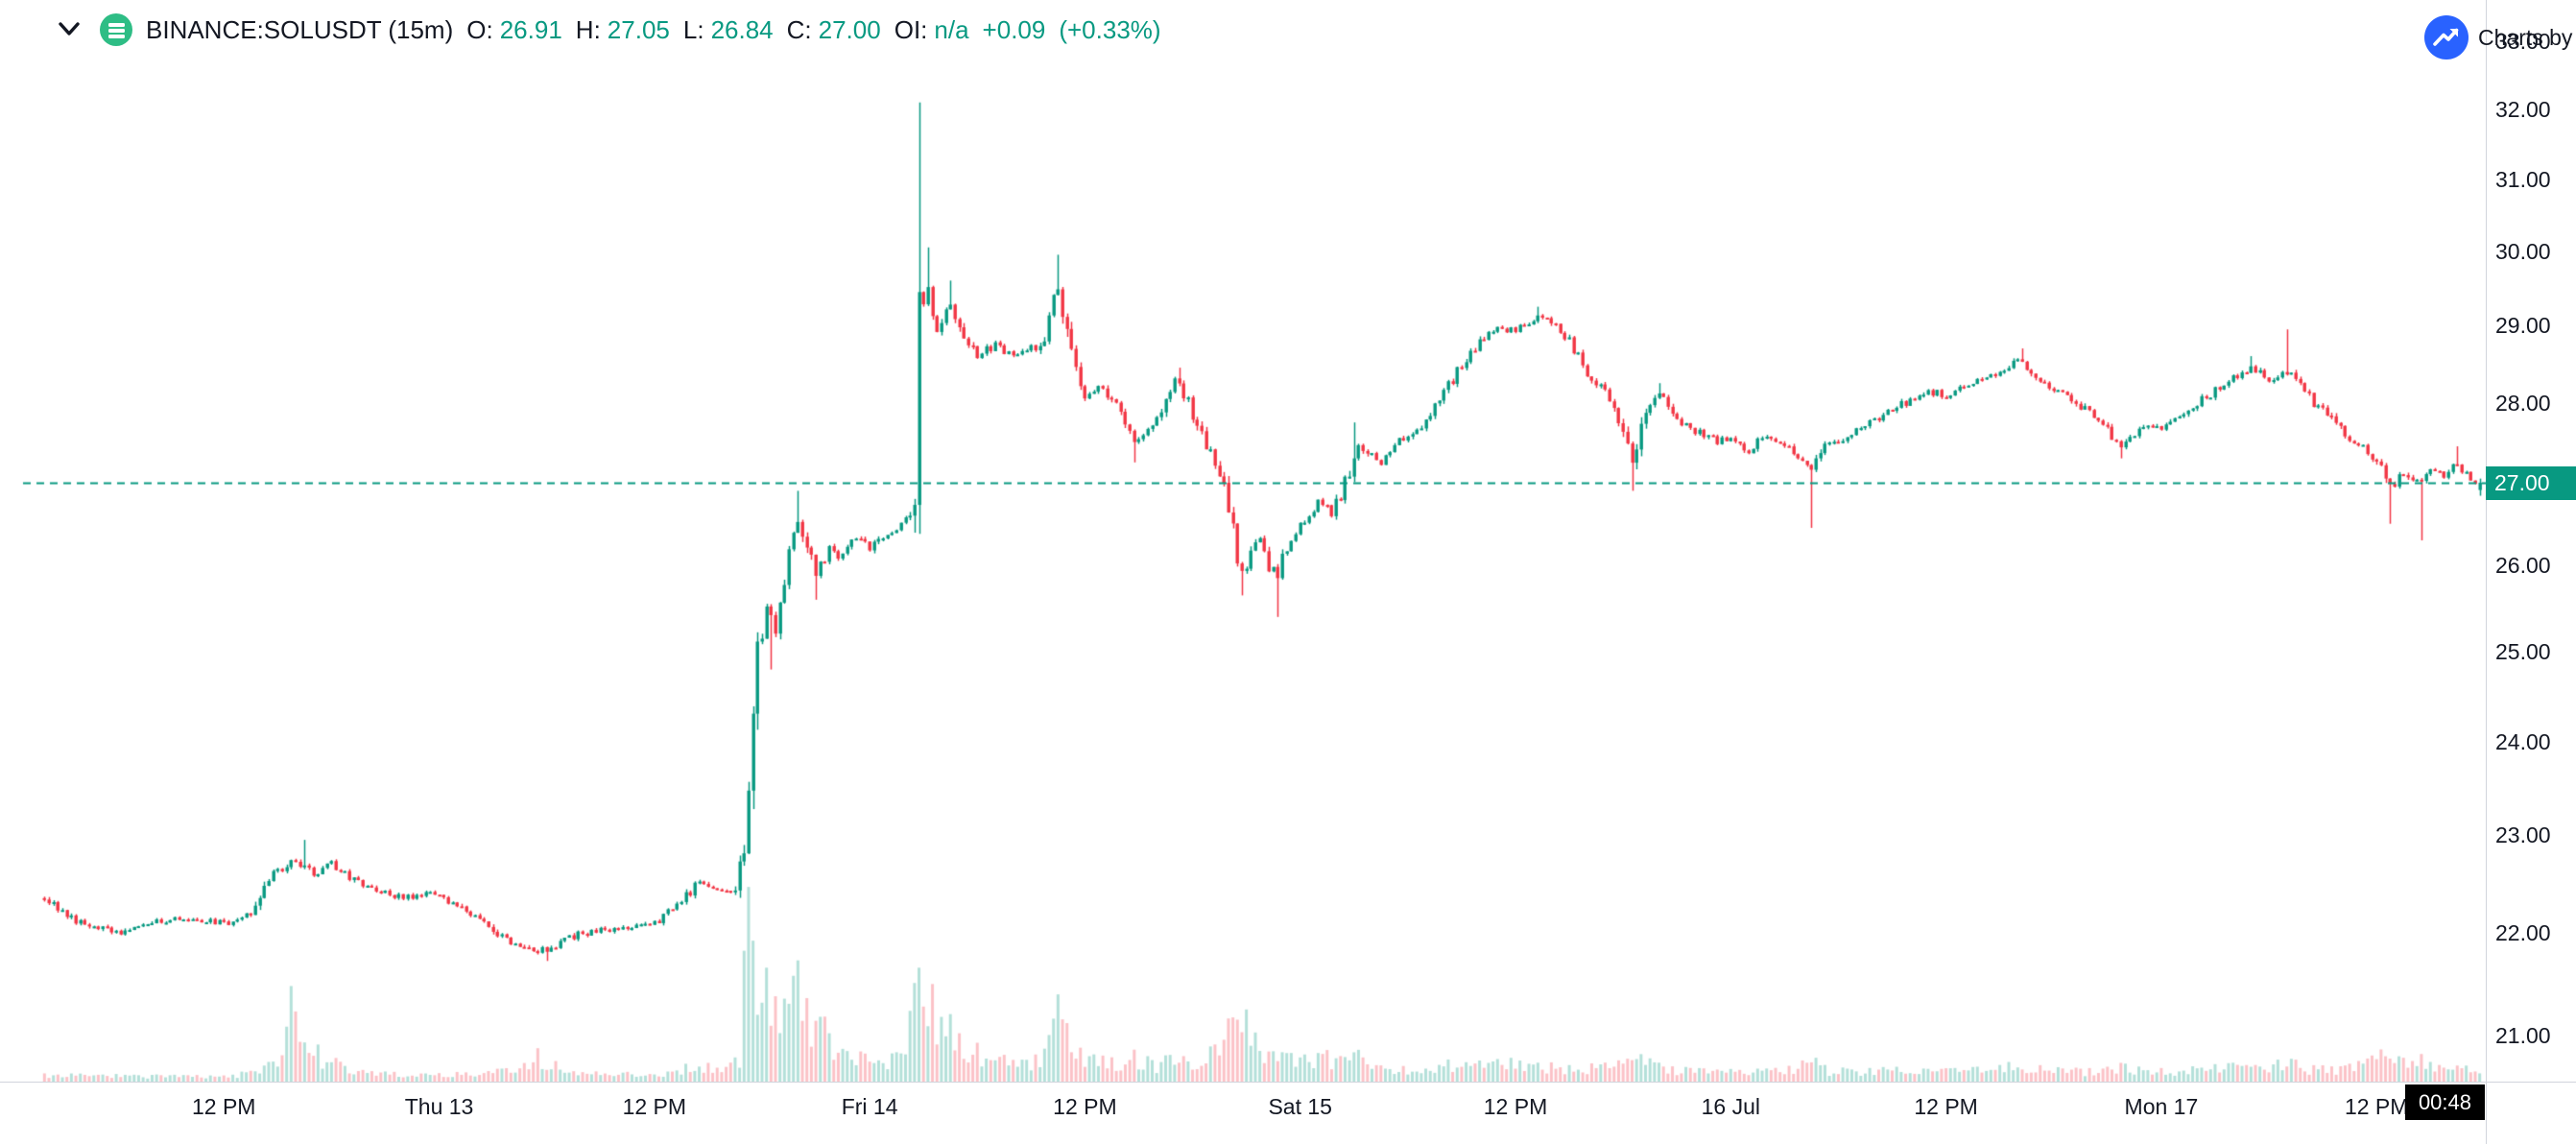 The width and height of the screenshot is (2576, 1144). What do you see at coordinates (439, 1106) in the screenshot?
I see `time-axis-label: Thu 13` at bounding box center [439, 1106].